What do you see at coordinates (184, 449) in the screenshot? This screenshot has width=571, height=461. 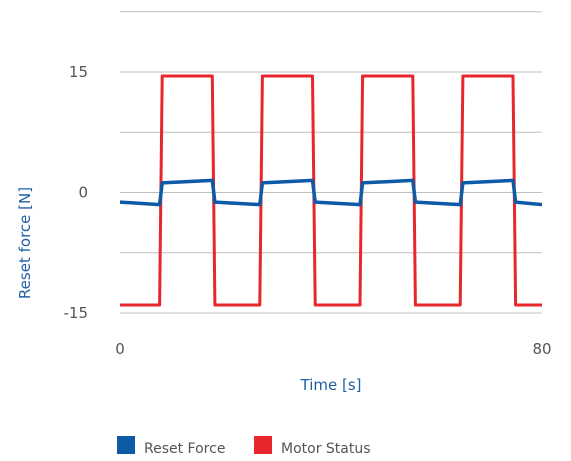 I see `legend-label-reset-force: Reset Force` at bounding box center [184, 449].